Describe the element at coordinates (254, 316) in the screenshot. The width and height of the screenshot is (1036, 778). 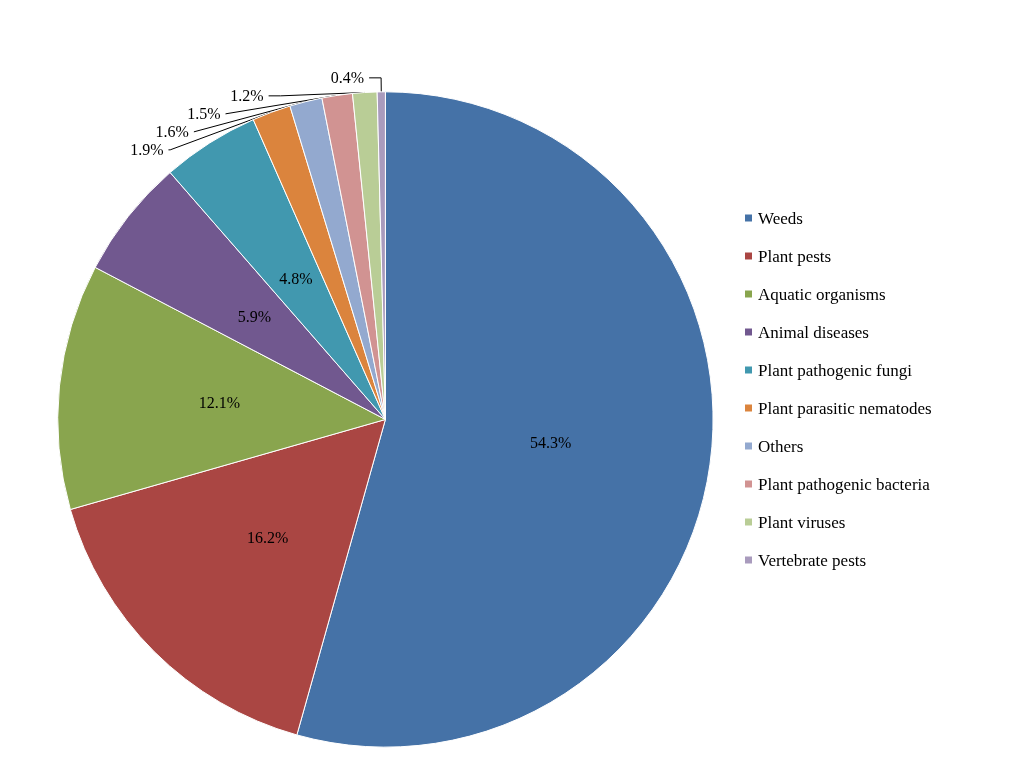
I see `data-label: 5.9%` at that location.